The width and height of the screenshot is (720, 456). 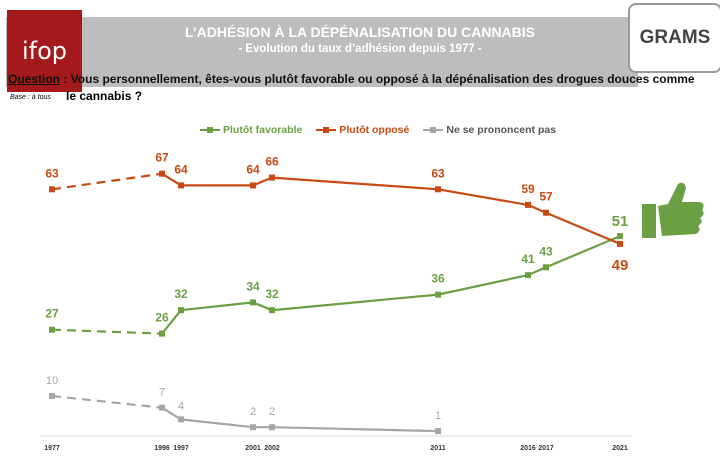 I want to click on x-tick-label: 2017, so click(x=546, y=448).